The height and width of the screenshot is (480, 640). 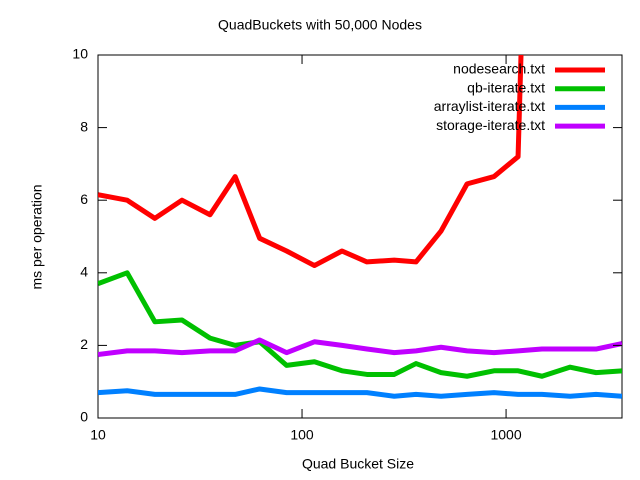 I want to click on legend-label: qb-iterate.txt, so click(x=506, y=87).